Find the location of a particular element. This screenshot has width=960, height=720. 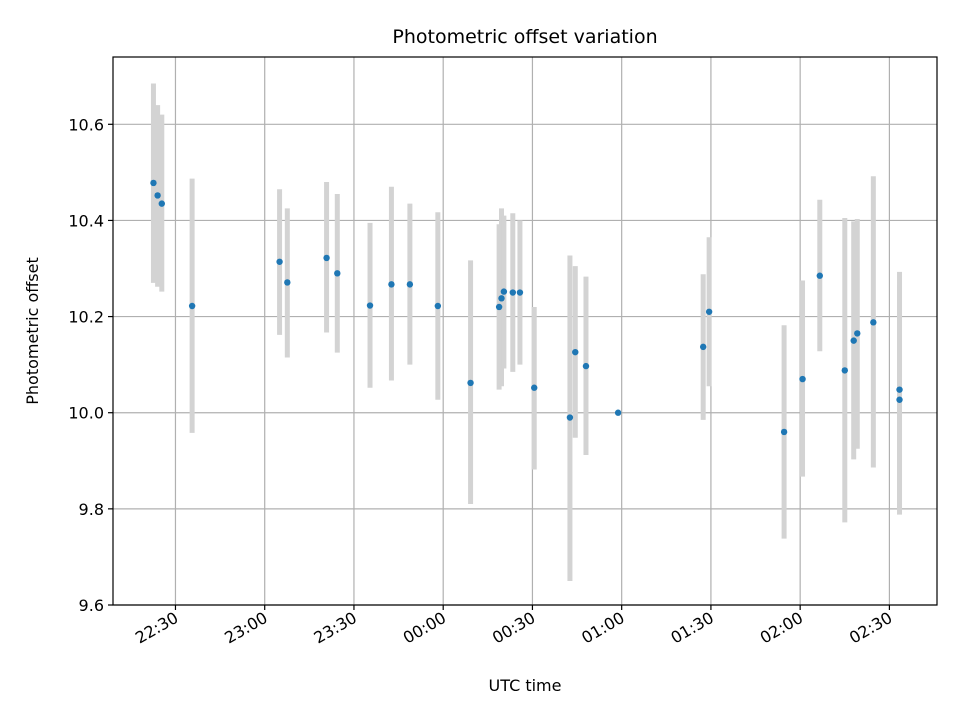

y-axis-title: Photometric offset is located at coordinates (32, 331).